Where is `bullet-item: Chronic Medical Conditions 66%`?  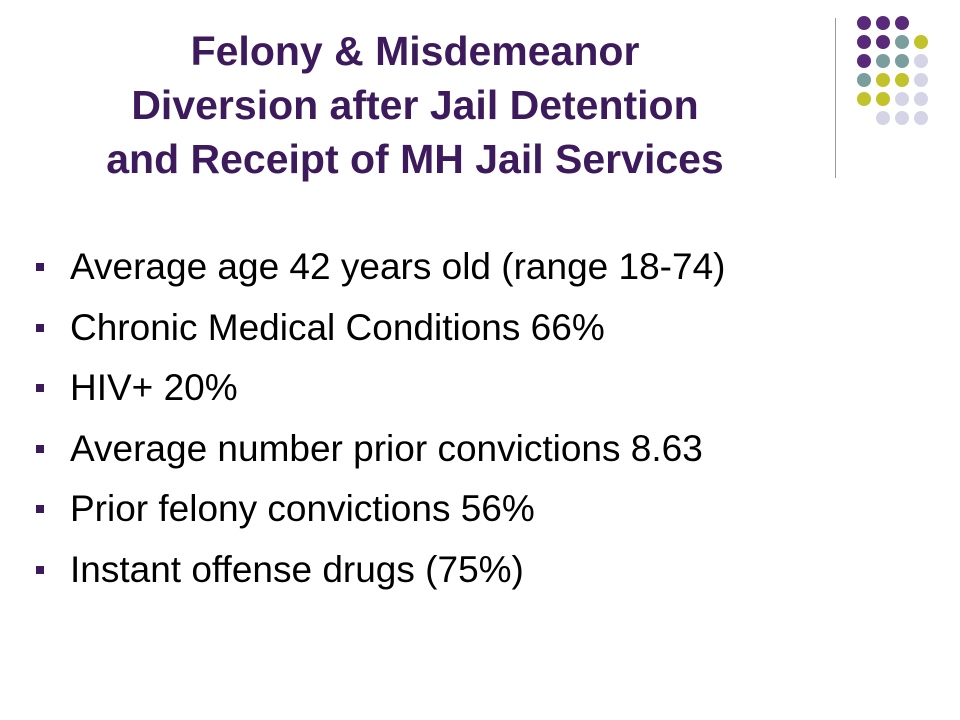
bullet-item: Chronic Medical Conditions 66% is located at coordinates (380, 327).